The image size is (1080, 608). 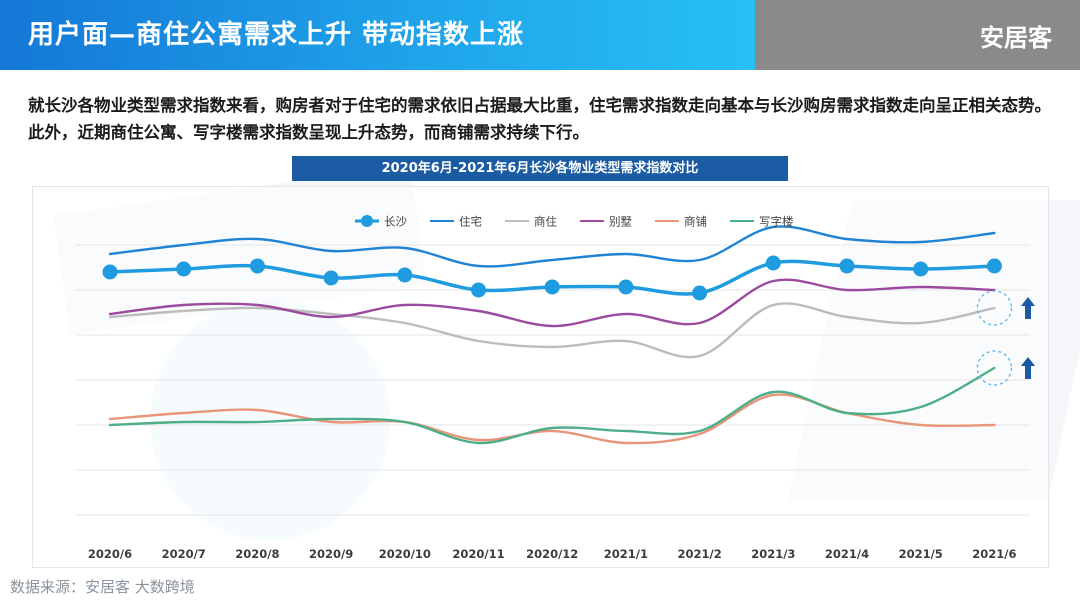 What do you see at coordinates (994, 554) in the screenshot?
I see `x-tick-label: 2021/6` at bounding box center [994, 554].